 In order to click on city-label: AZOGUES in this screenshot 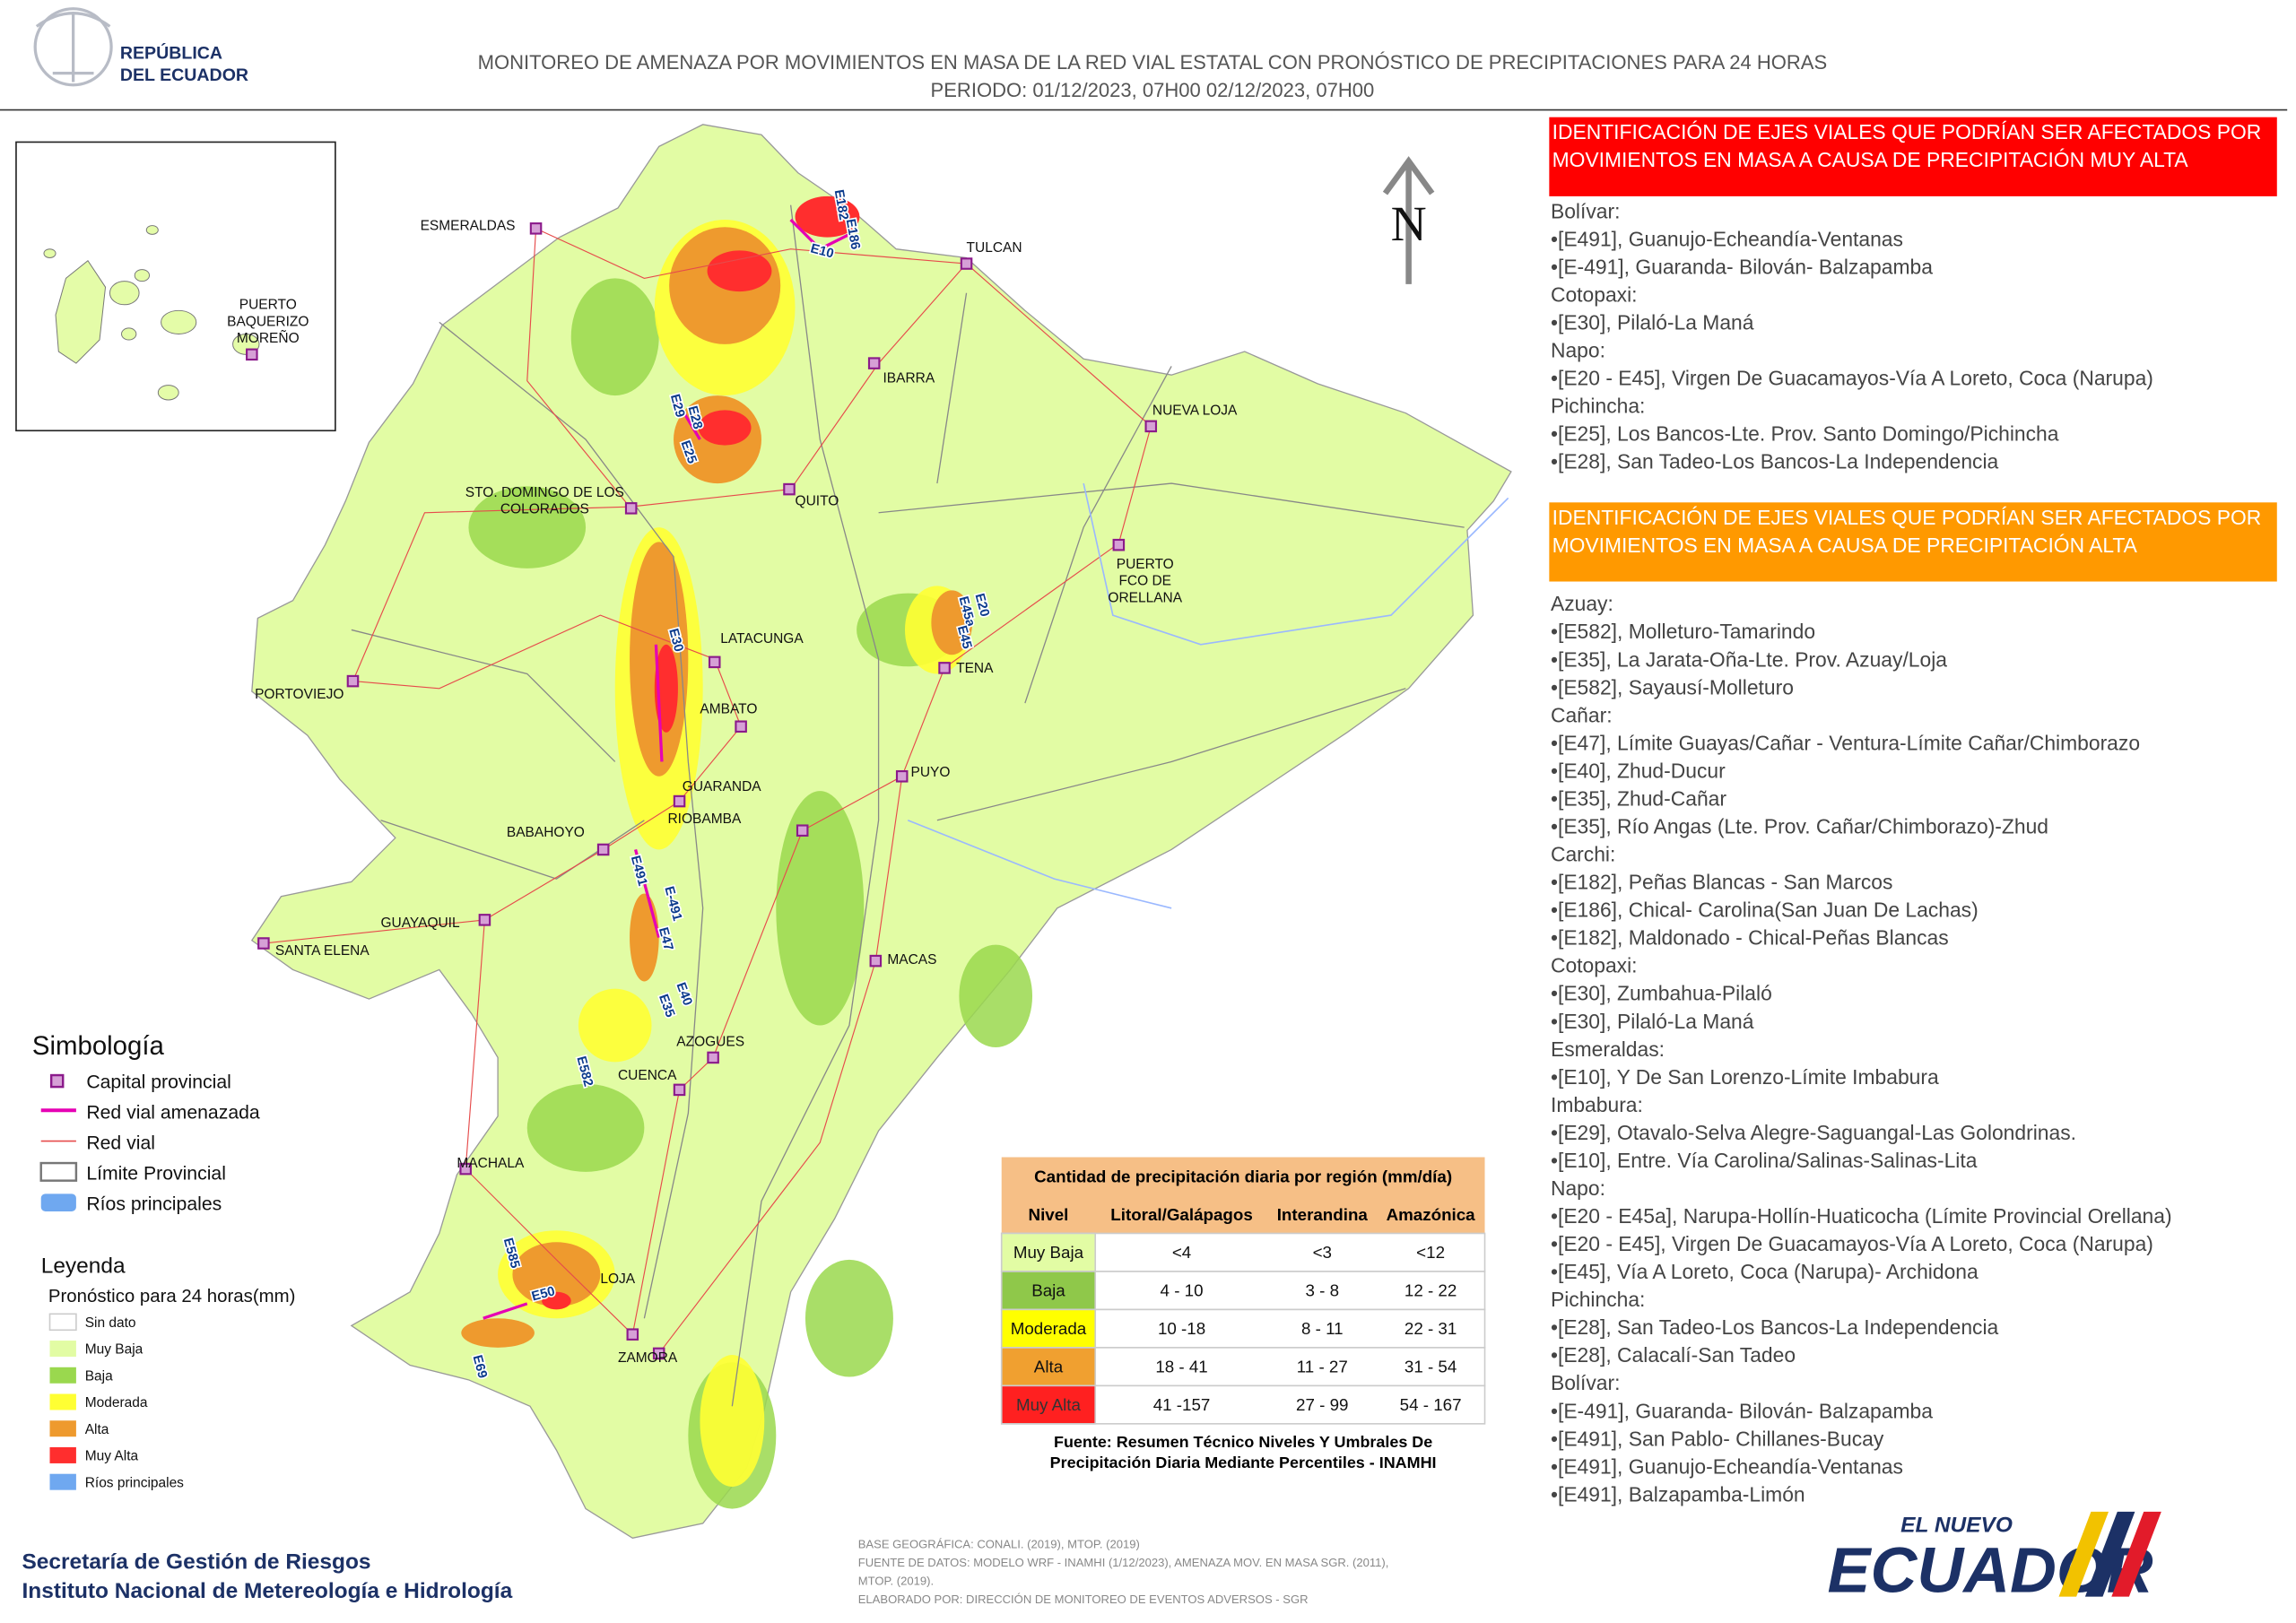, I will do `click(710, 1041)`.